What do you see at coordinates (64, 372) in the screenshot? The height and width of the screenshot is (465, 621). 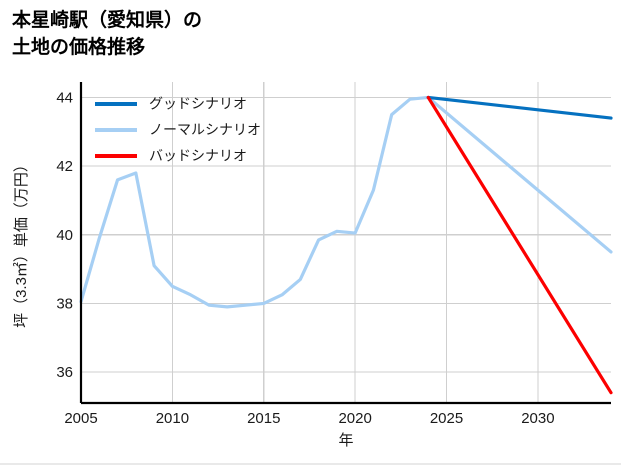 I see `y-tick-label: 36` at bounding box center [64, 372].